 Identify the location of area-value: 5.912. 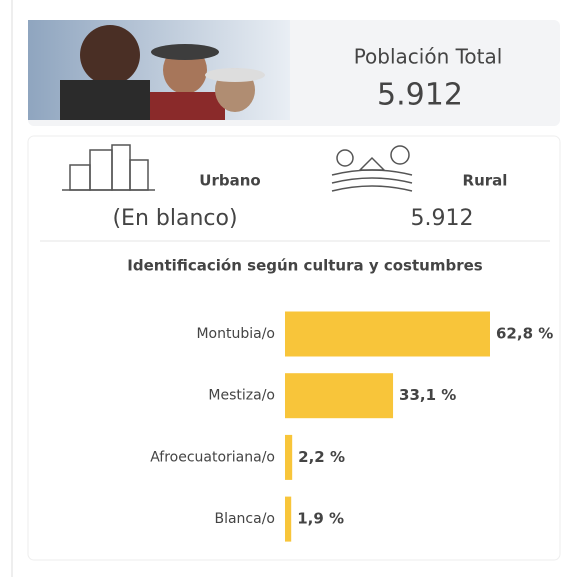
(442, 218).